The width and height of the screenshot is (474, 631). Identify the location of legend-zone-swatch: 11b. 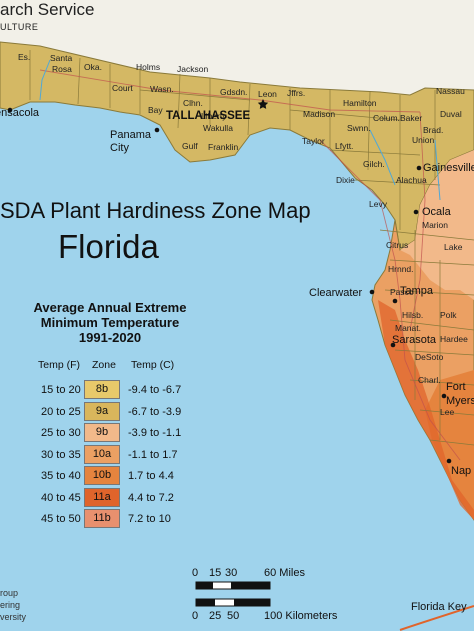
(102, 518).